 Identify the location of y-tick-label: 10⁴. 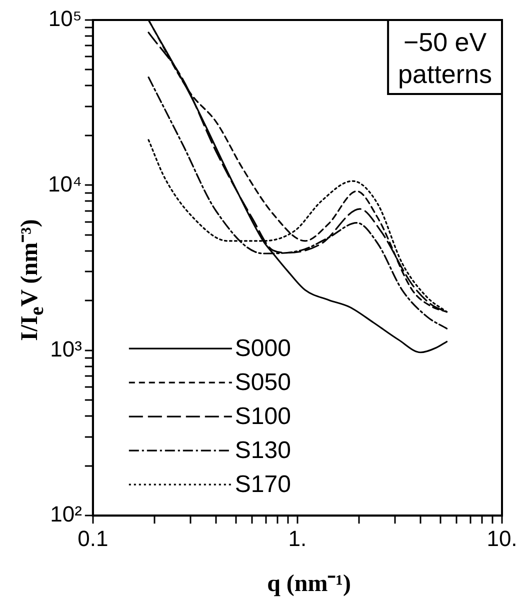
(65, 183).